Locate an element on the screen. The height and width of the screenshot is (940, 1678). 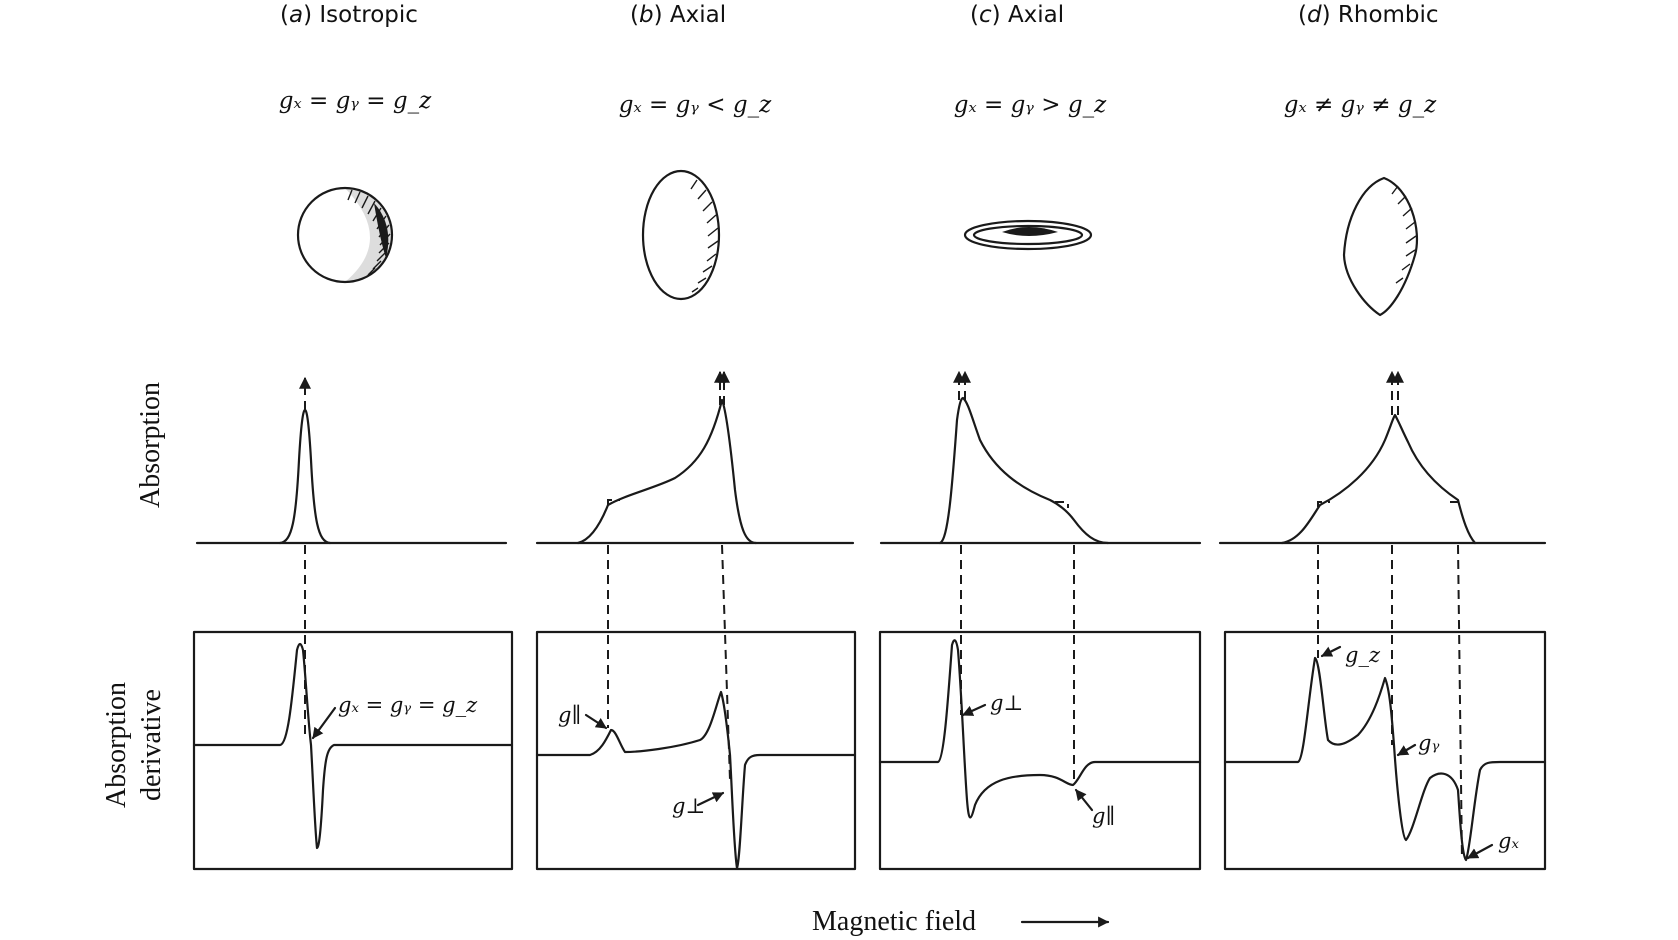
derivative-curve-b is located at coordinates (696, 707).